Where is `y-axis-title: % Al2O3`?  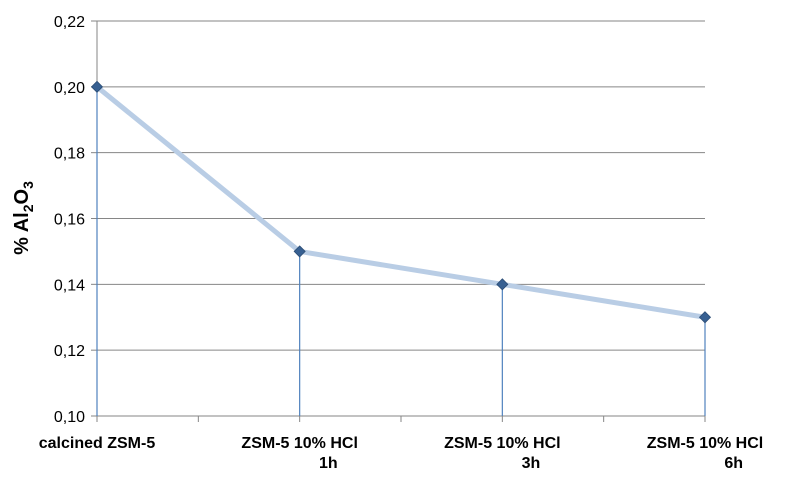 y-axis-title: % Al2O3 is located at coordinates (23, 218).